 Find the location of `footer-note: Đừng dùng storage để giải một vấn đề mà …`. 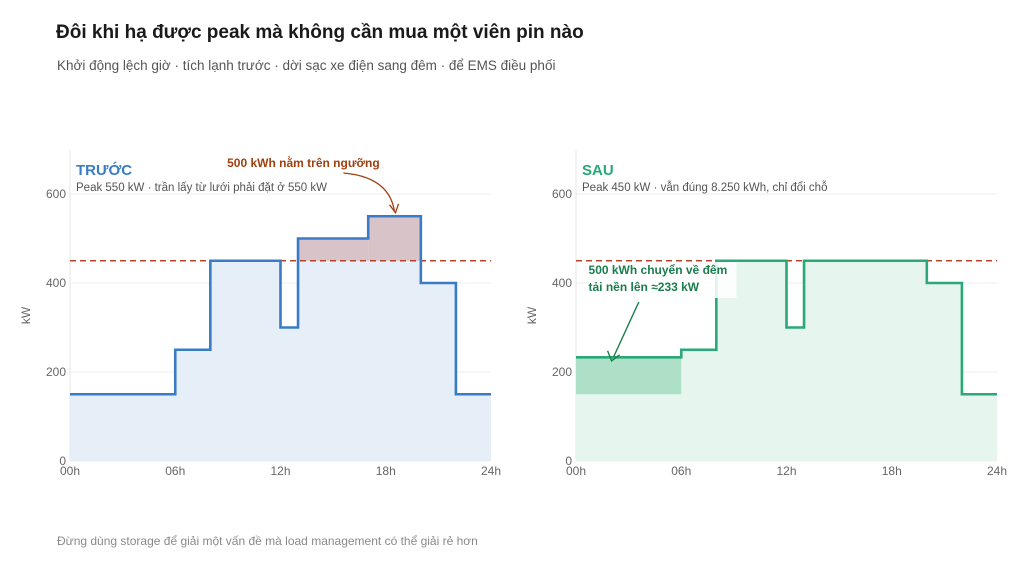

footer-note: Đừng dùng storage để giải một vấn đề mà … is located at coordinates (267, 541).